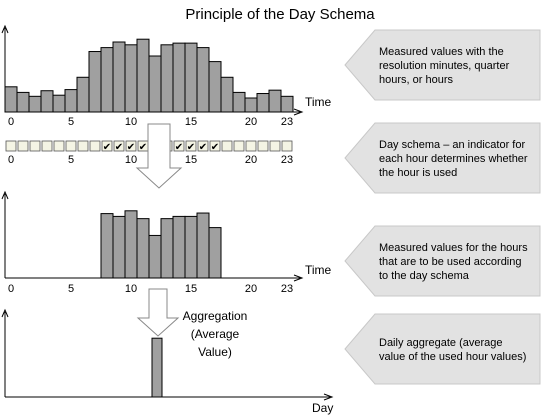  What do you see at coordinates (119, 147) in the screenshot?
I see `schema-check-9: ✔` at bounding box center [119, 147].